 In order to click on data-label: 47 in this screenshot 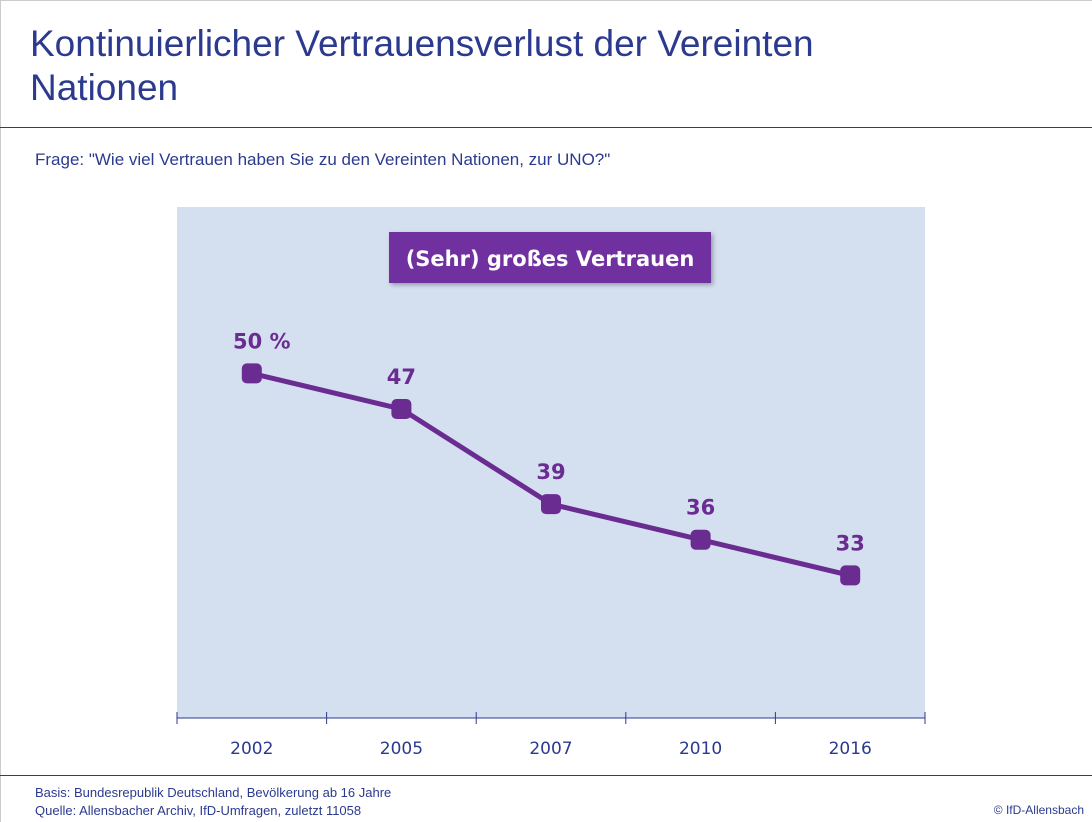, I will do `click(401, 377)`.